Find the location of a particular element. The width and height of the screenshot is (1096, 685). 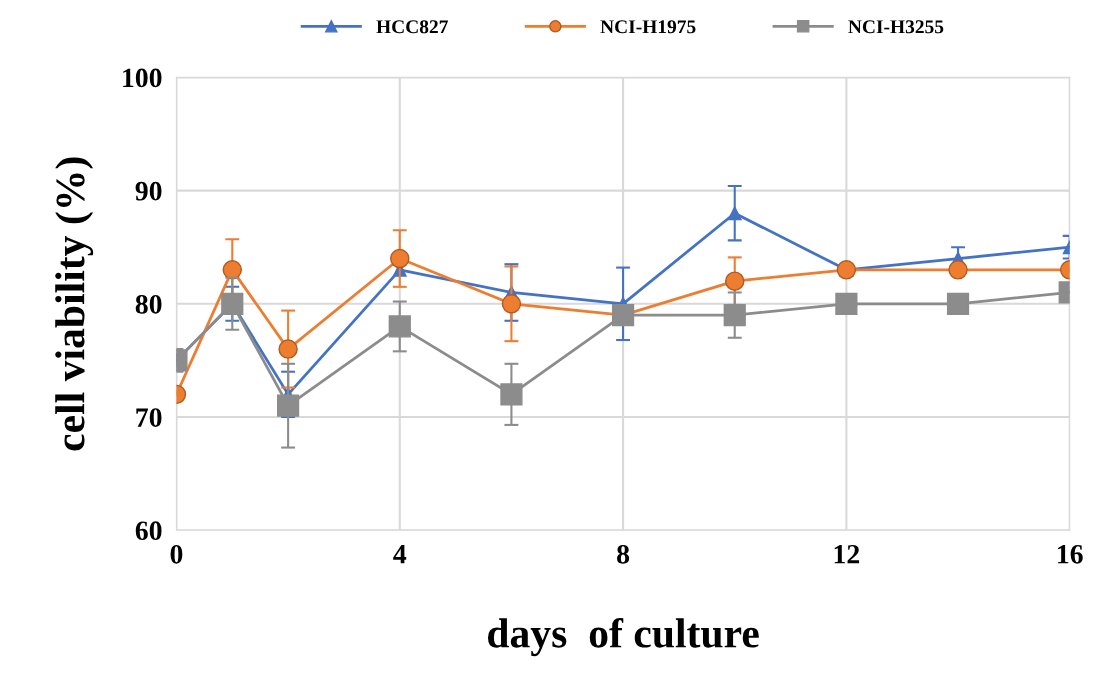

x-tick-label: 0 is located at coordinates (176, 554).